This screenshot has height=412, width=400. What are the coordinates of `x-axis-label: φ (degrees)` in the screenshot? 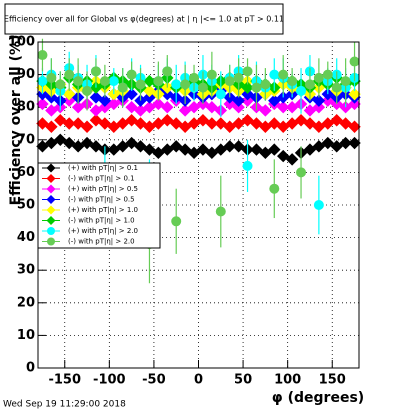 It's located at (318, 398).